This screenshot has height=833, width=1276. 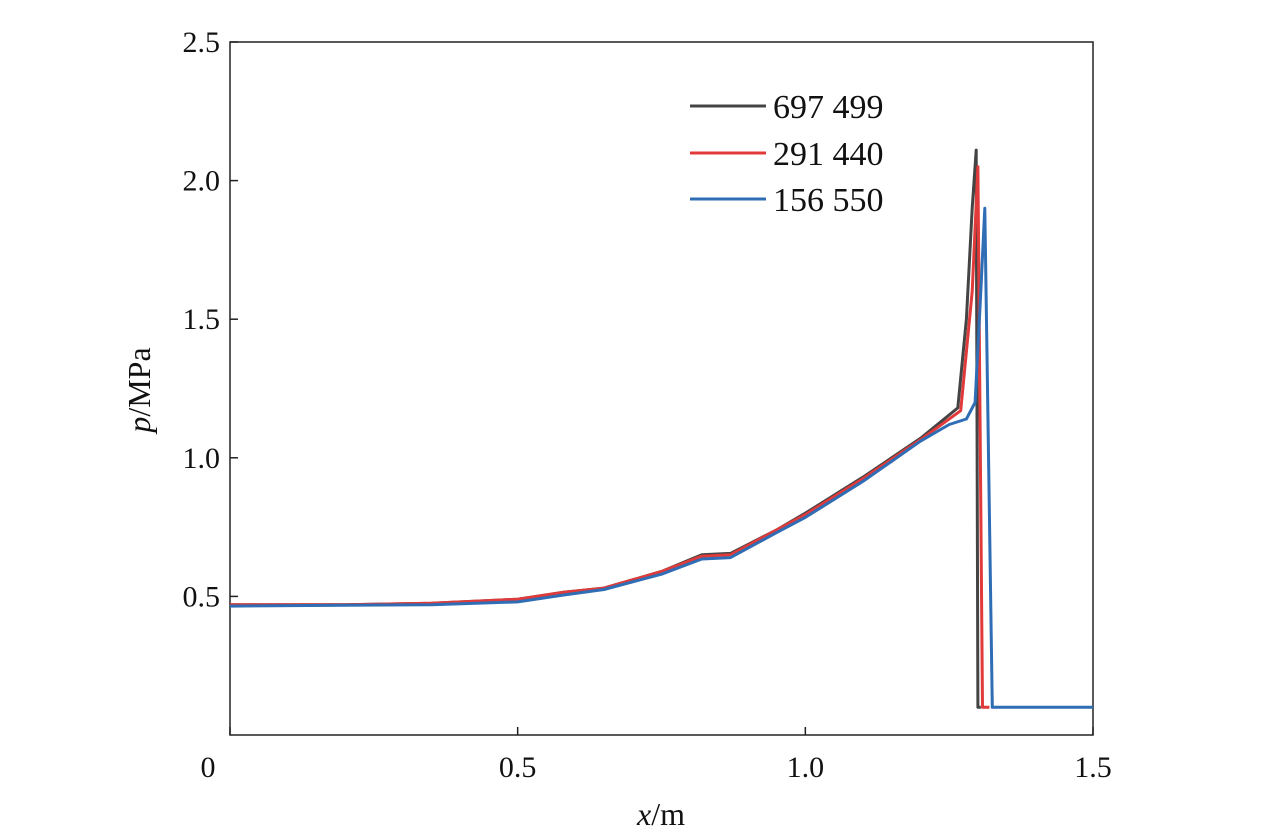 What do you see at coordinates (208, 767) in the screenshot?
I see `x-tick-label: 0` at bounding box center [208, 767].